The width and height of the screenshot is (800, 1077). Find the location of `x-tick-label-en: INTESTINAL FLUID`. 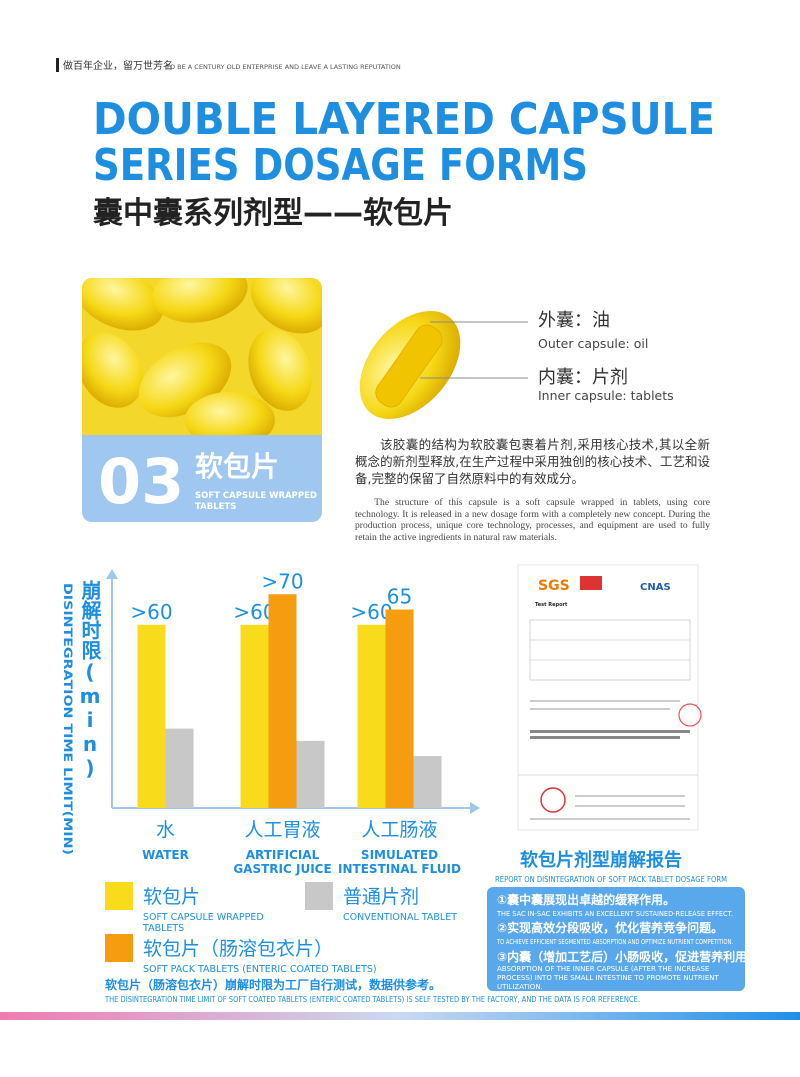

x-tick-label-en: INTESTINAL FLUID is located at coordinates (399, 869).